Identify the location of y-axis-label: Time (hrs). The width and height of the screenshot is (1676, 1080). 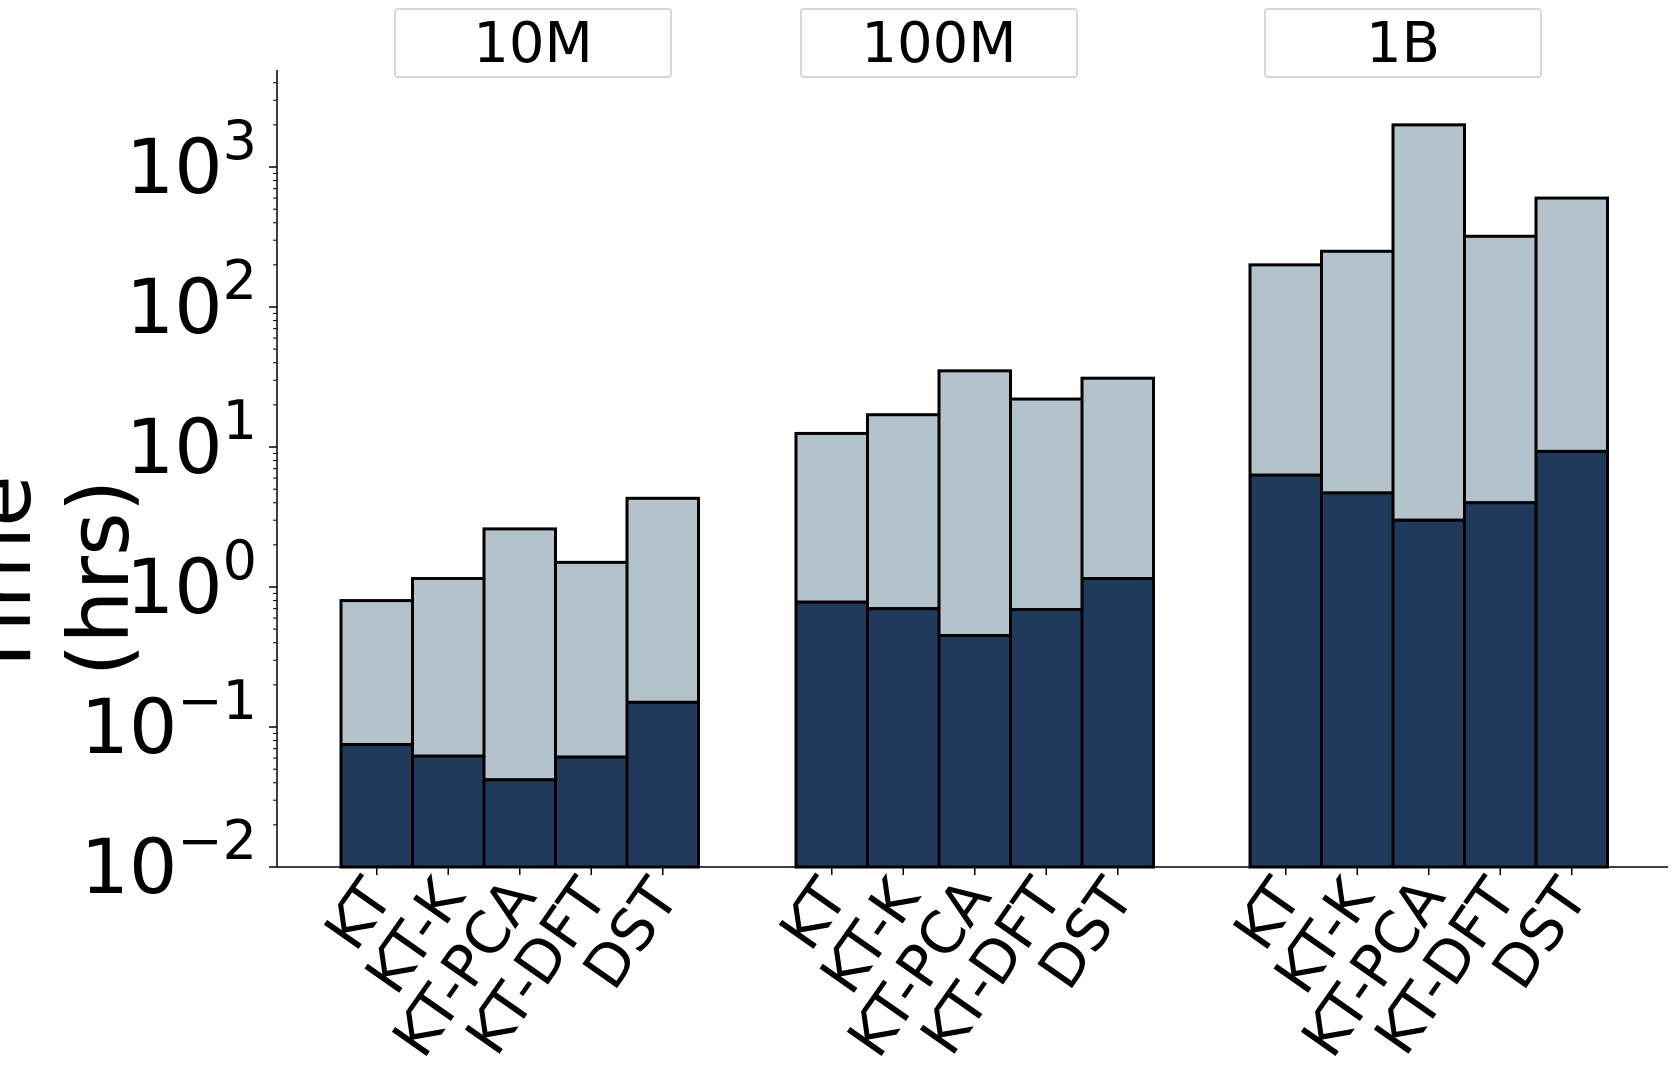
(74, 578).